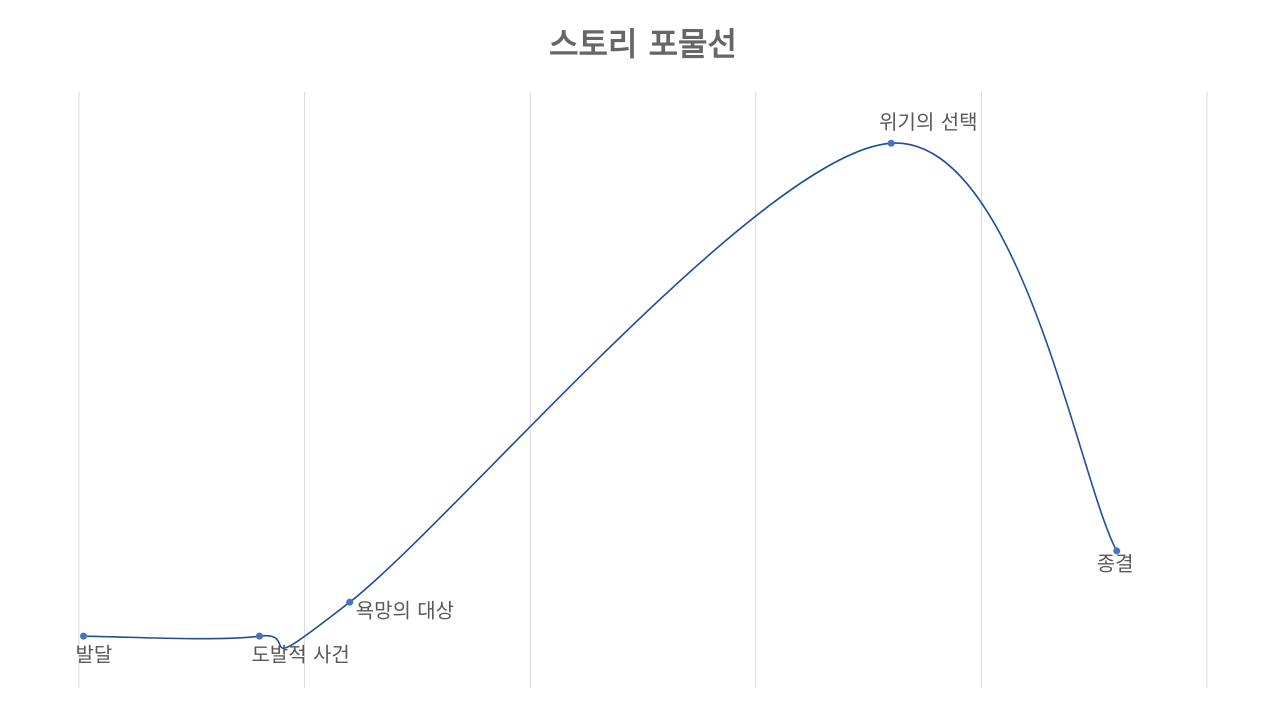 The width and height of the screenshot is (1280, 711). What do you see at coordinates (1115, 563) in the screenshot?
I see `point-label: 종결` at bounding box center [1115, 563].